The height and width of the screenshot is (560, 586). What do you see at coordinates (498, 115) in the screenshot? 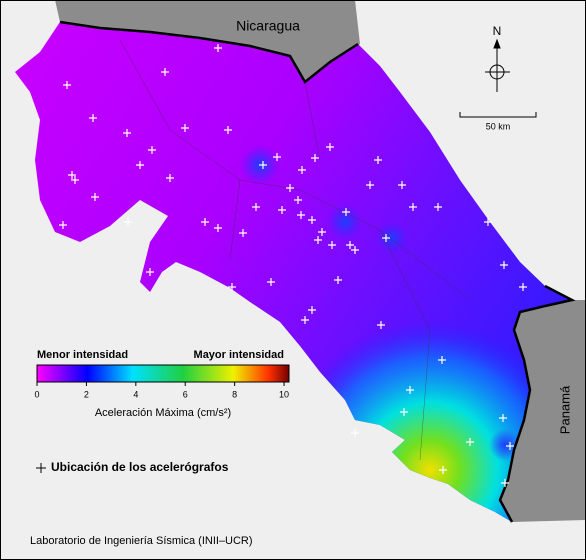
I see `scale-bar` at bounding box center [498, 115].